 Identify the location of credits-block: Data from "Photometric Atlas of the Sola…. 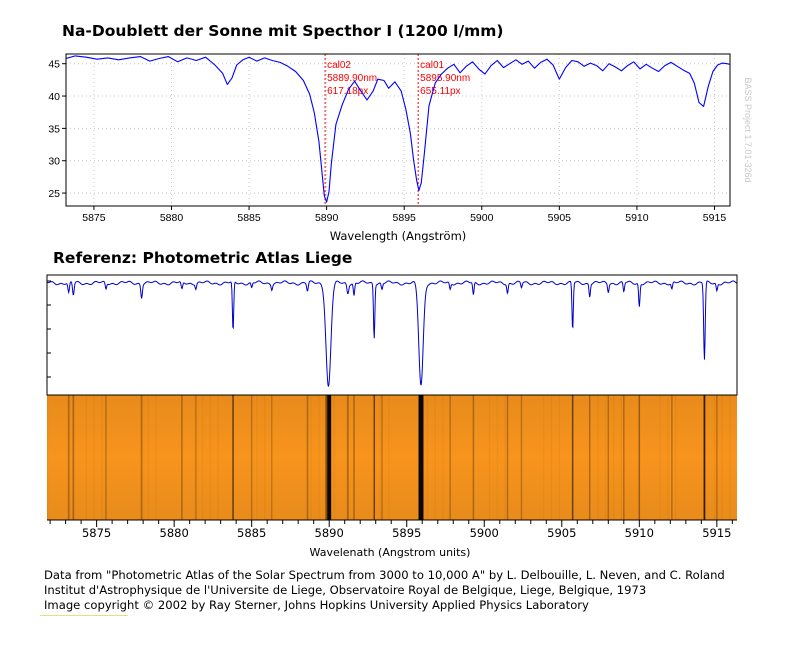
(384, 590).